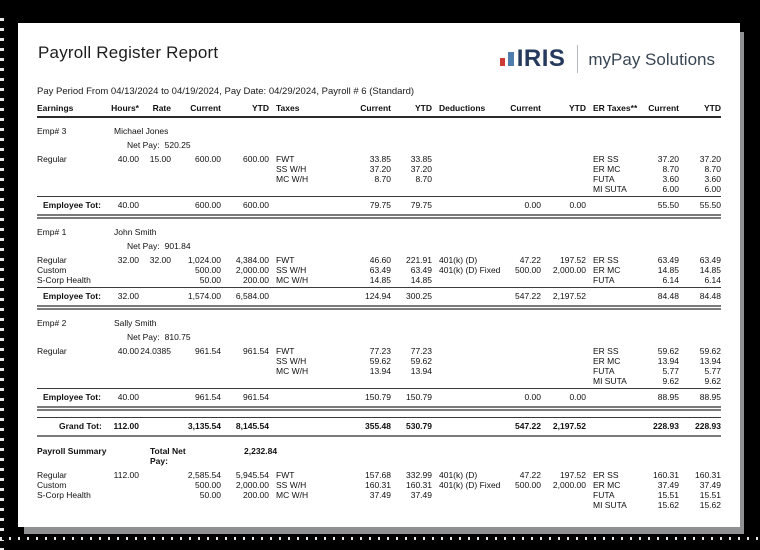  I want to click on header-ytd: YTD, so click(260, 108).